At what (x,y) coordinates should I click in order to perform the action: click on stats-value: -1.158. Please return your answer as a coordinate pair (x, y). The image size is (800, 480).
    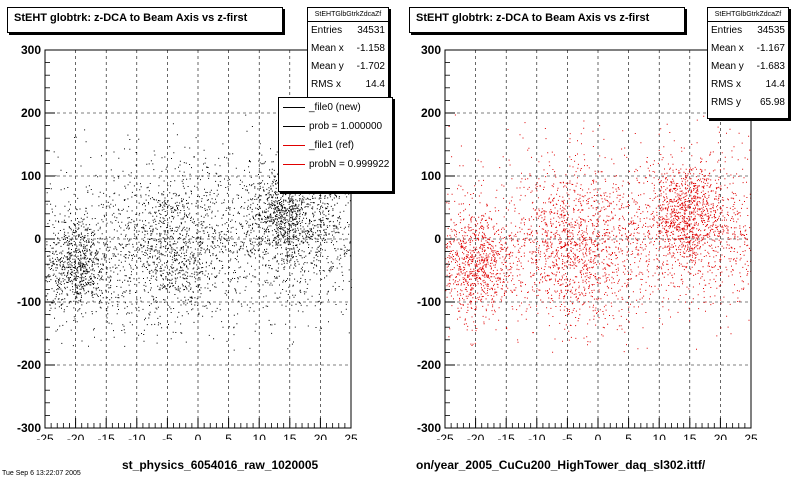
    Looking at the image, I should click on (370, 48).